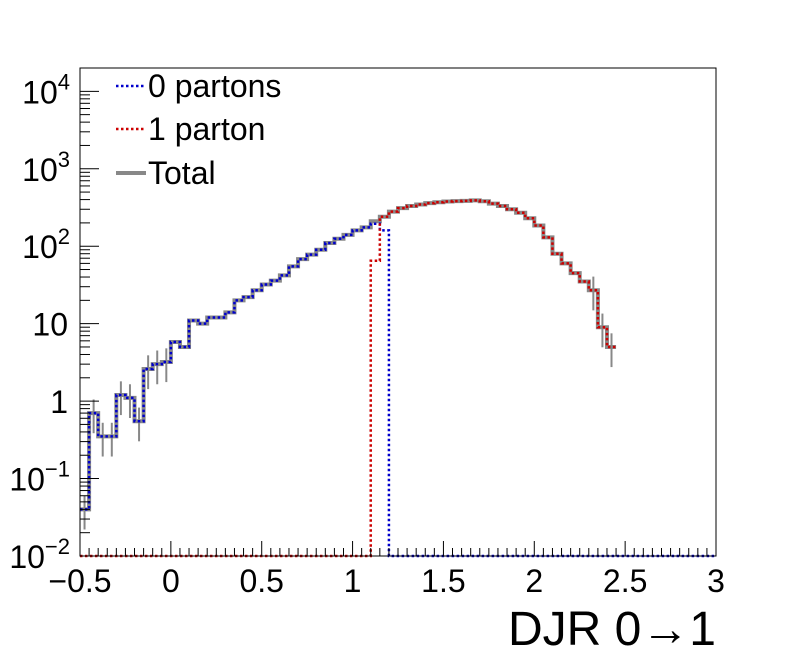 This screenshot has width=796, height=672. I want to click on y-tick-label-text: 1, so click(59, 402).